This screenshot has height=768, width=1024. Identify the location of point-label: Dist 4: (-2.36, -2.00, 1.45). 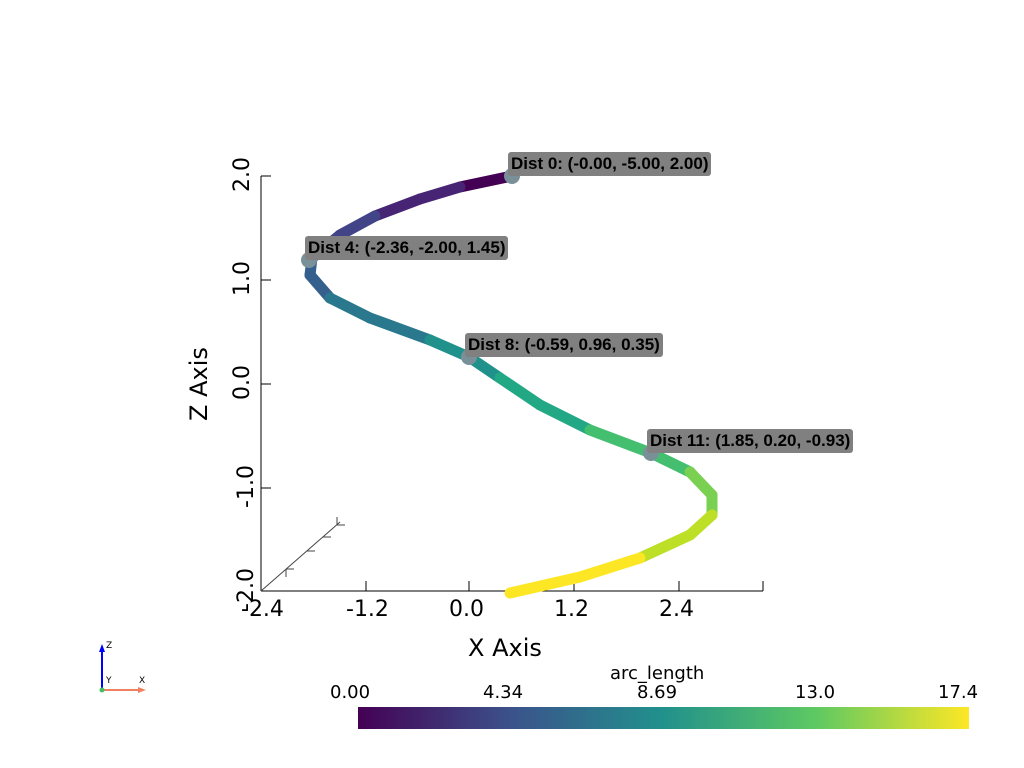
(407, 248).